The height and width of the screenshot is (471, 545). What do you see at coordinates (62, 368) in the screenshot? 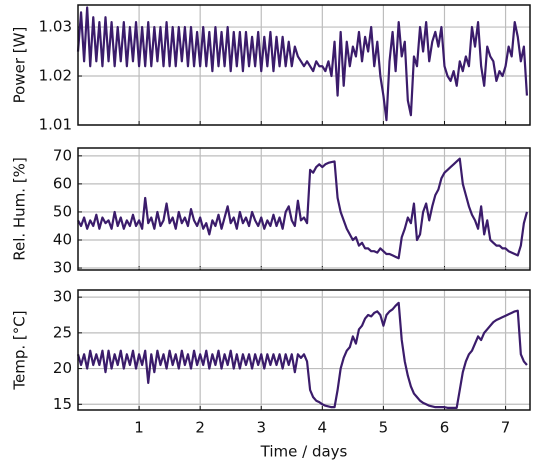
I see `y-tick-label: 20` at bounding box center [62, 368].